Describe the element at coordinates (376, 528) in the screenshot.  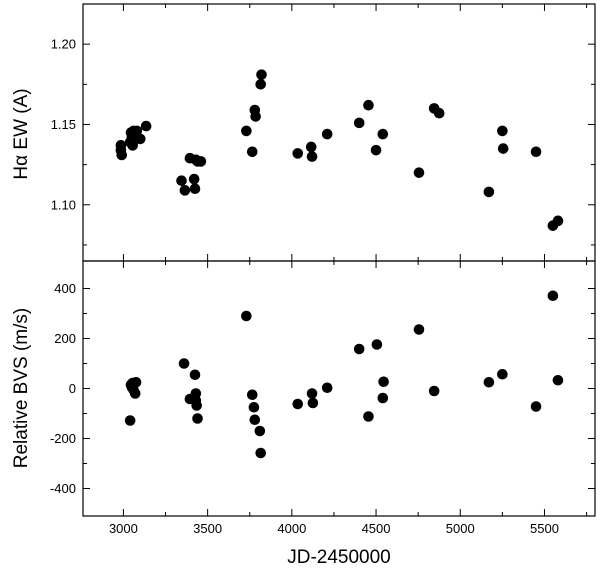
I see `x-tick-label: 4500` at that location.